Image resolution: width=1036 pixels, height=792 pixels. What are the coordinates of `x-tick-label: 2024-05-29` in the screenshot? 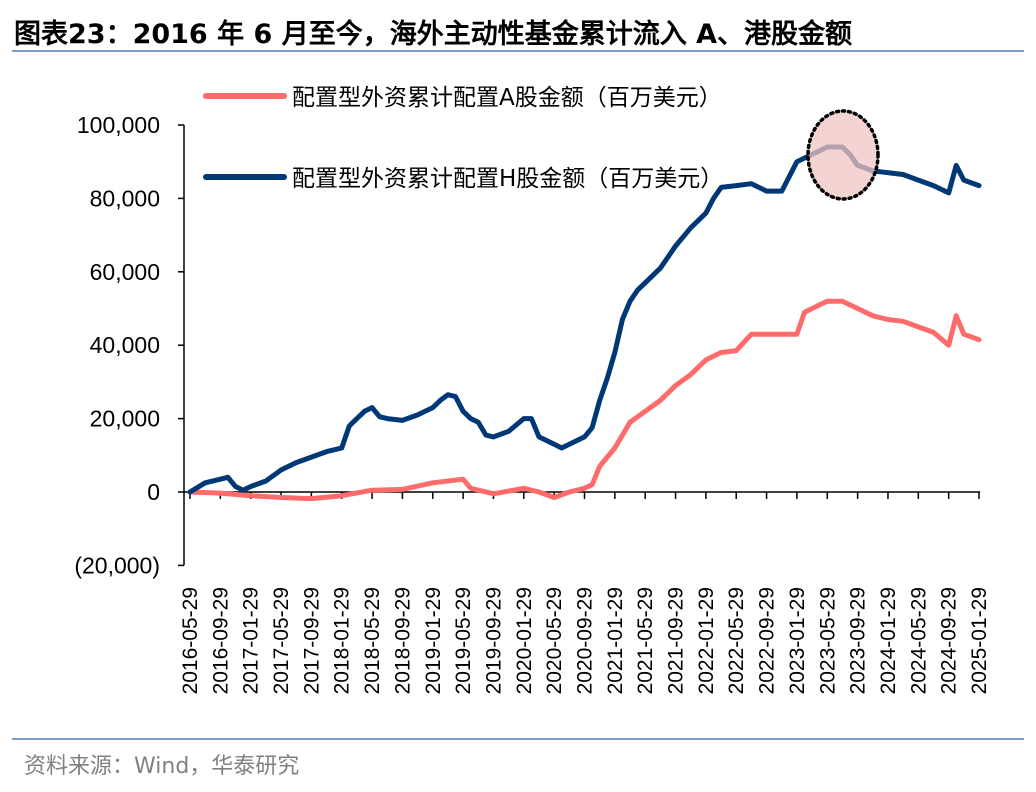 It's located at (918, 640).